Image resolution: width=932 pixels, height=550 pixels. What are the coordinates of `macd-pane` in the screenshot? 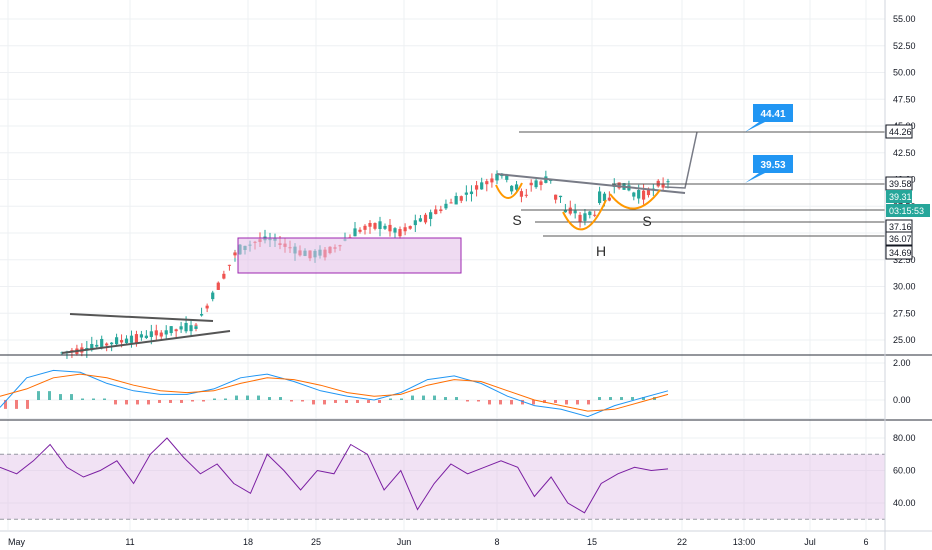 It's located at (334, 393).